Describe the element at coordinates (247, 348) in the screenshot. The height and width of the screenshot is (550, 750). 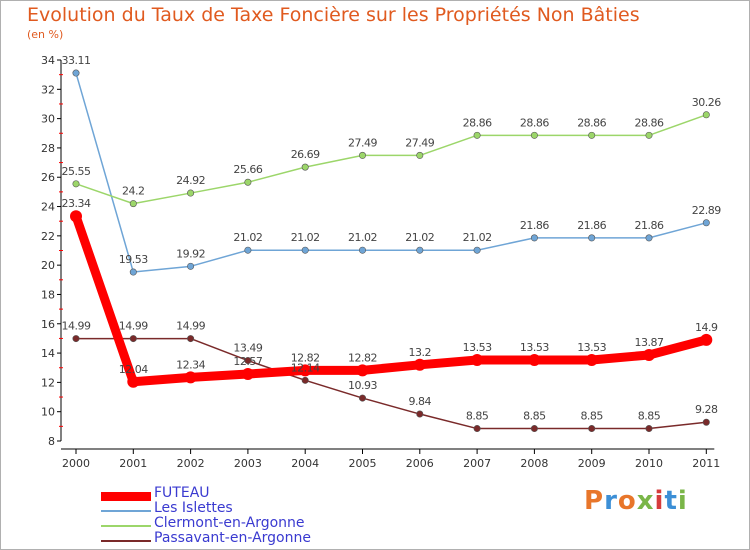
I see `data-label: 13.49` at that location.